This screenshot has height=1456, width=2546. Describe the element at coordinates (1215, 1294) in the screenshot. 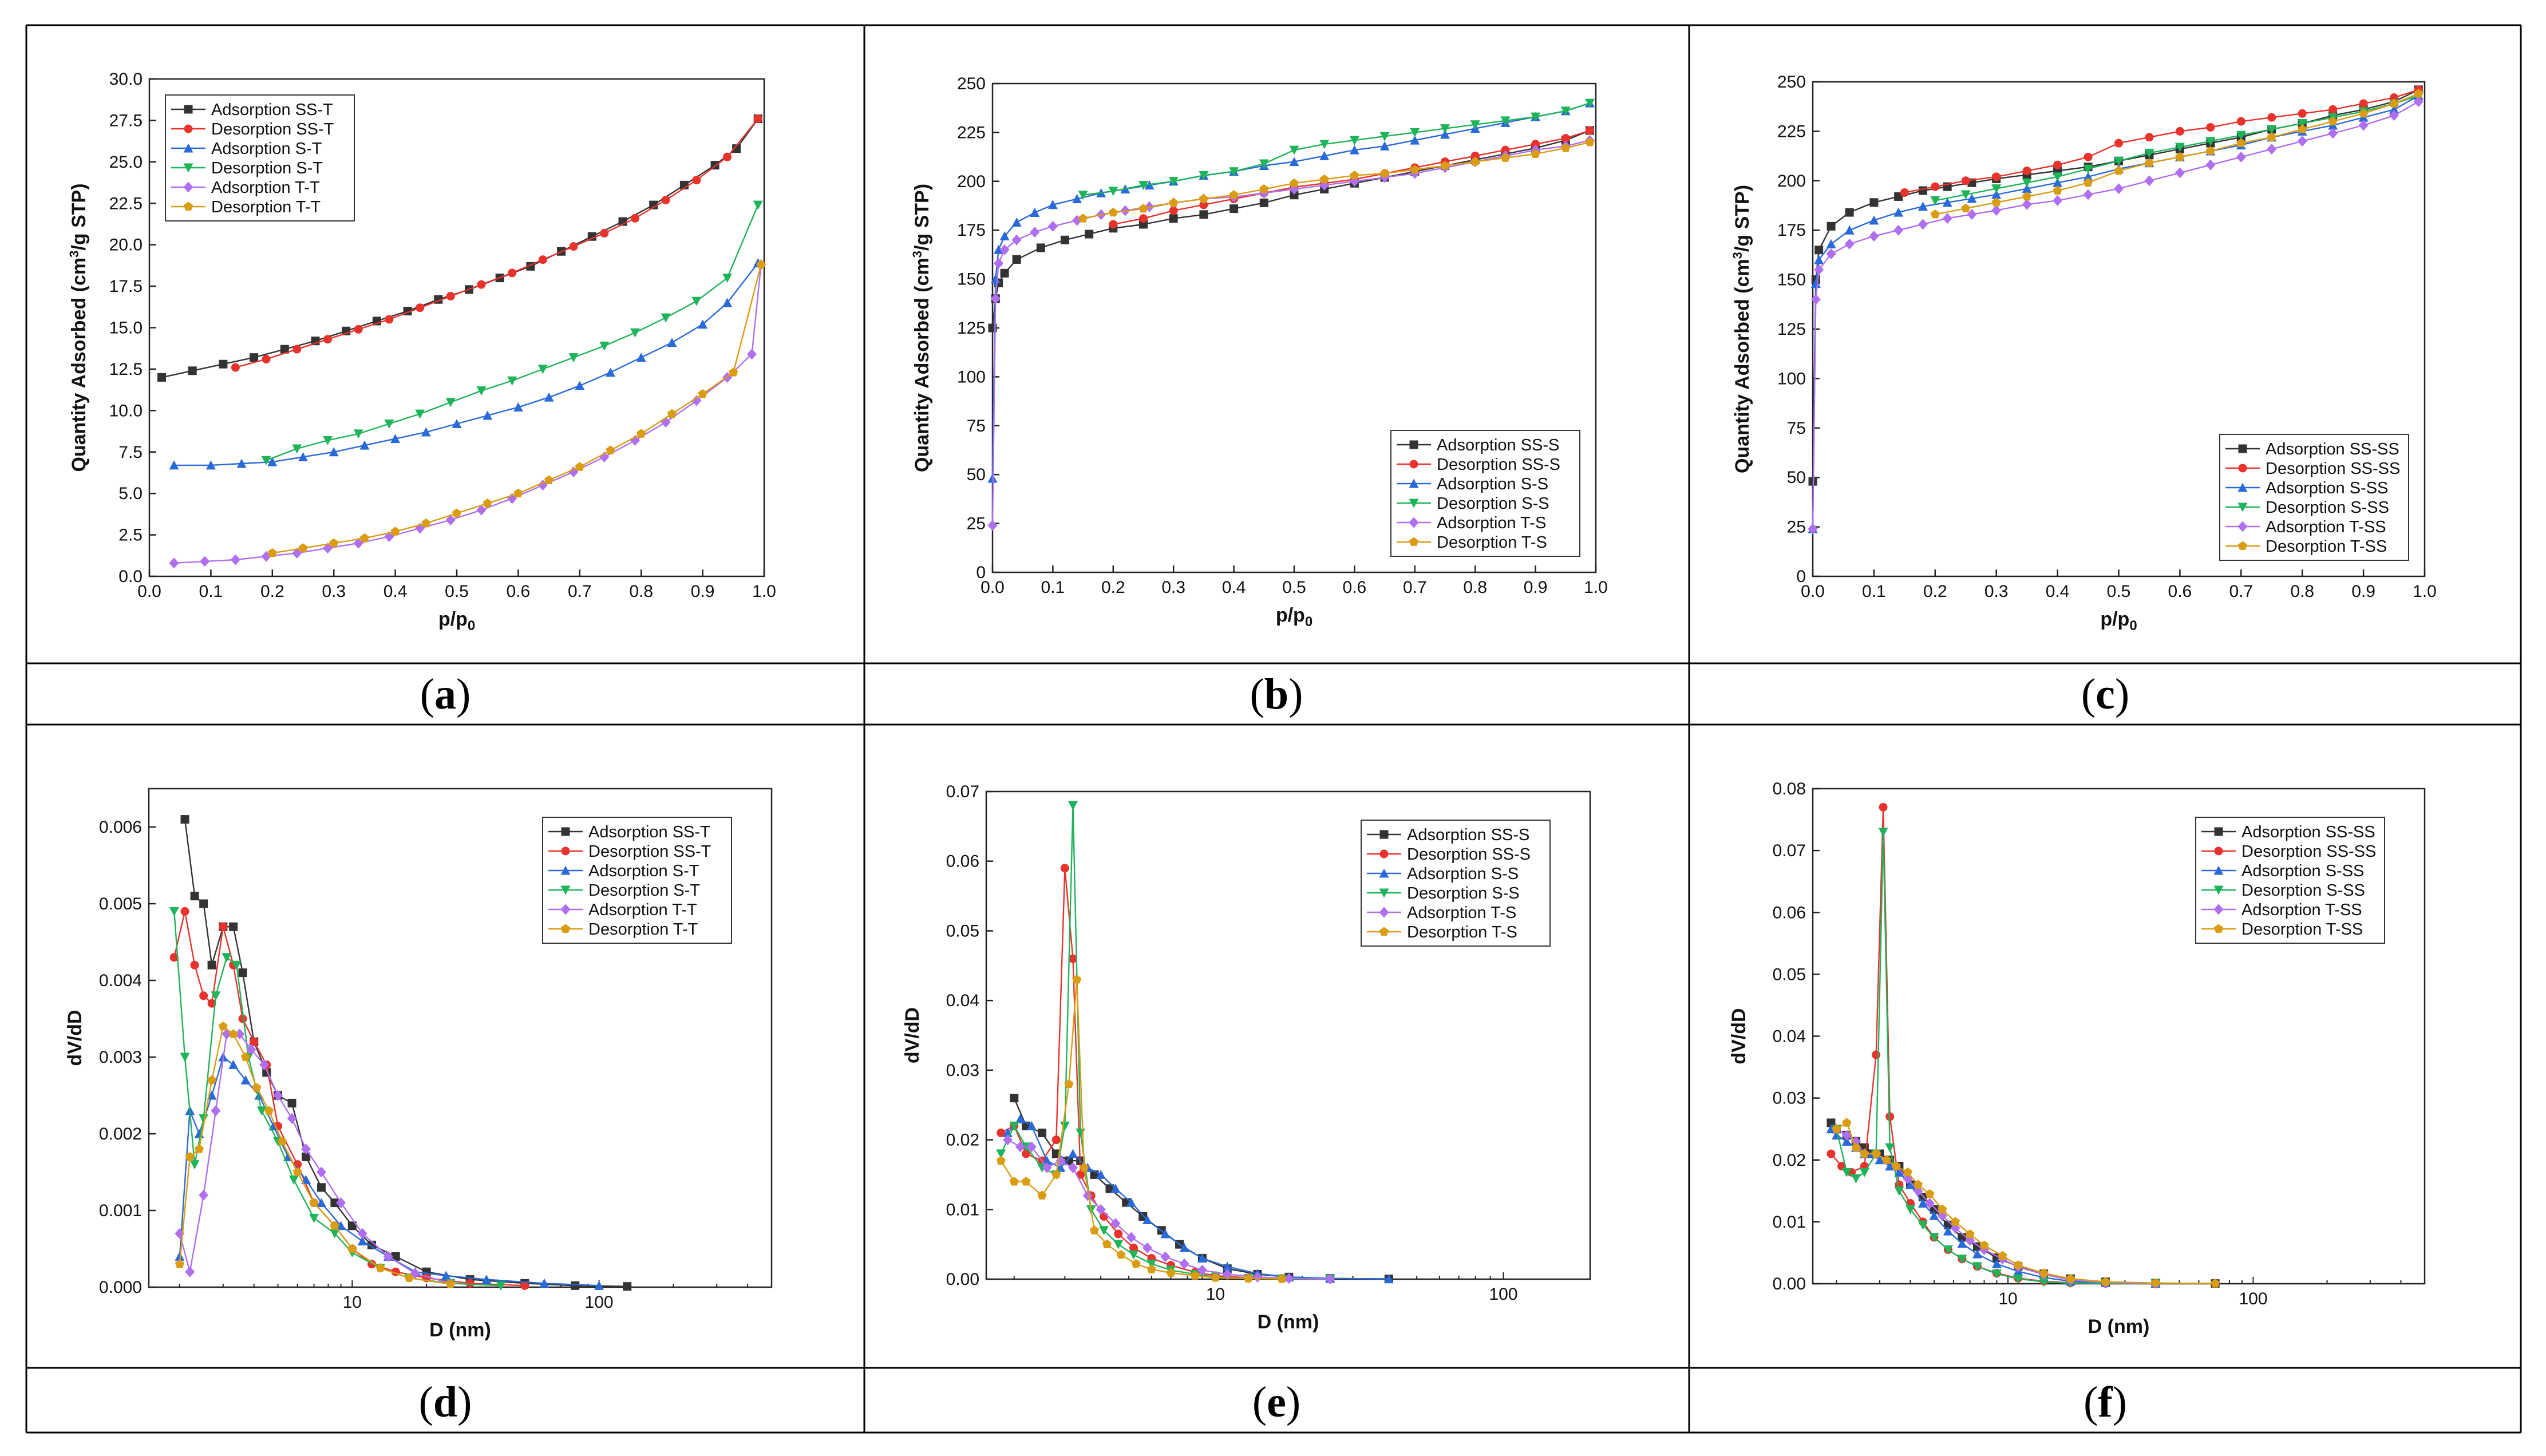

I see `x-tick-label: 10` at that location.